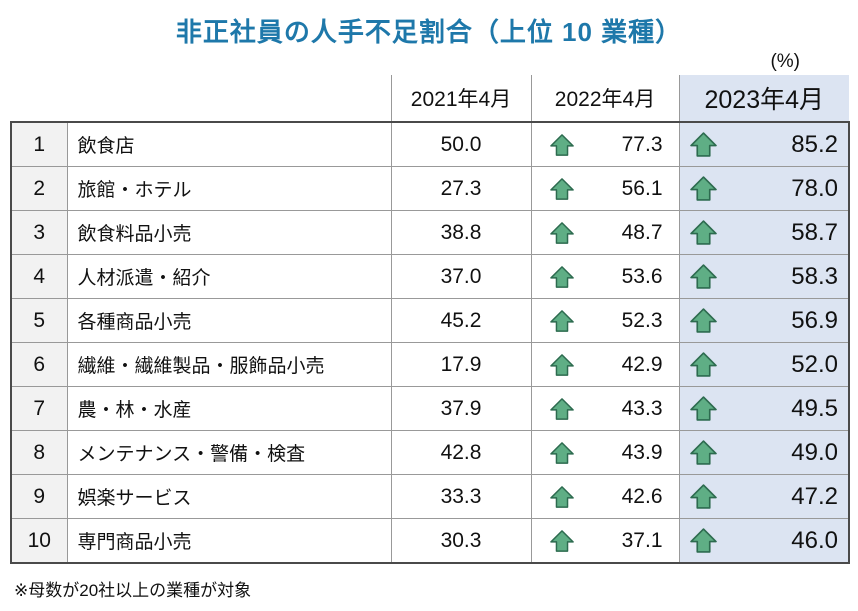 The width and height of the screenshot is (858, 611). Describe the element at coordinates (642, 276) in the screenshot. I see `value-2022-number: 53.6` at that location.